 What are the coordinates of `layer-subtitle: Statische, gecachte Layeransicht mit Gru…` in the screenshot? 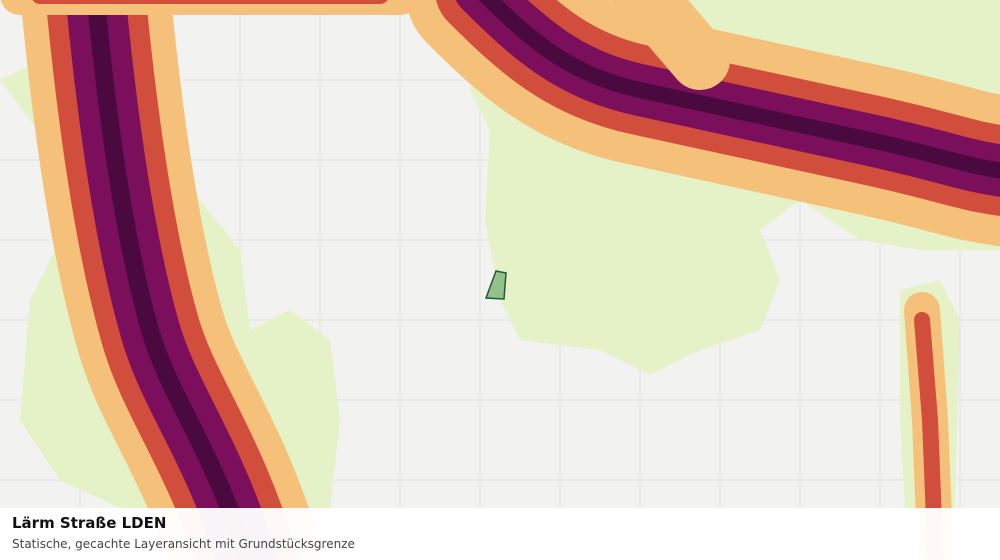 It's located at (183, 544).